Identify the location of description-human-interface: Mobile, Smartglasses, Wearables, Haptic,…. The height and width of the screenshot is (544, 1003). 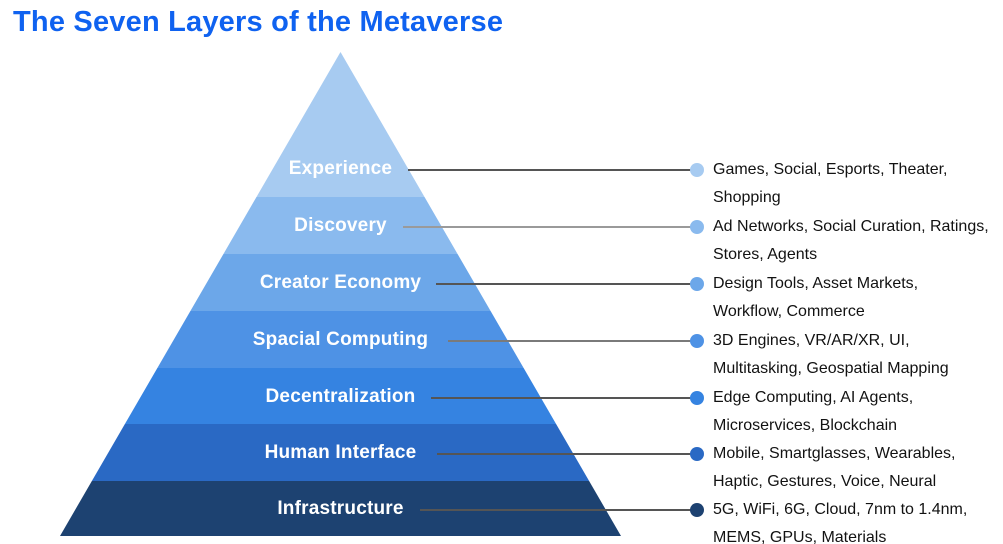
(858, 468).